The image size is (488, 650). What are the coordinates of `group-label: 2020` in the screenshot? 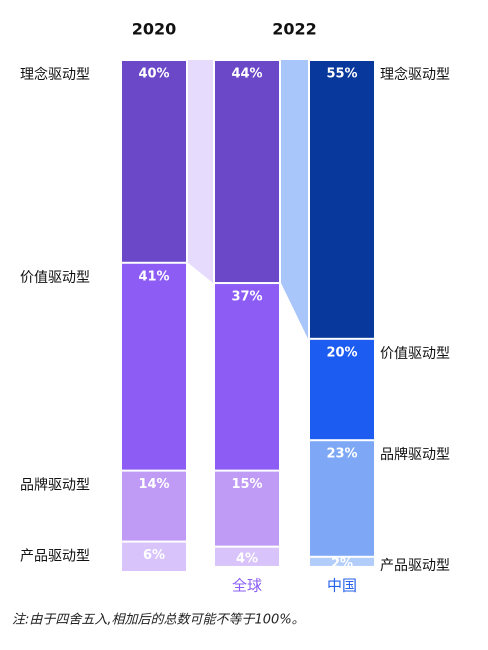 It's located at (154, 29).